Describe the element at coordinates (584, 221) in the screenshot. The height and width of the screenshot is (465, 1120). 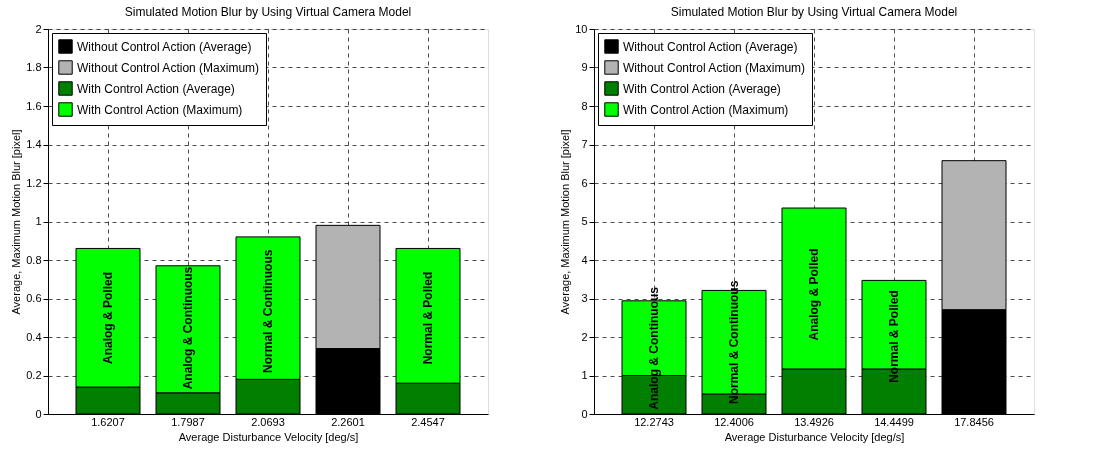
I see `y-tick-label: 5` at that location.